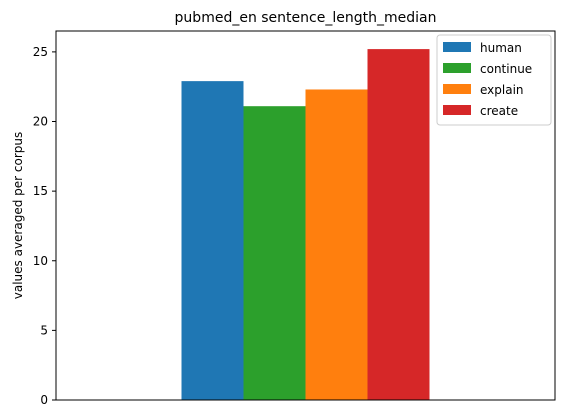 This screenshot has height=418, width=563. What do you see at coordinates (40, 122) in the screenshot?
I see `y-tick-label-20: 20` at bounding box center [40, 122].